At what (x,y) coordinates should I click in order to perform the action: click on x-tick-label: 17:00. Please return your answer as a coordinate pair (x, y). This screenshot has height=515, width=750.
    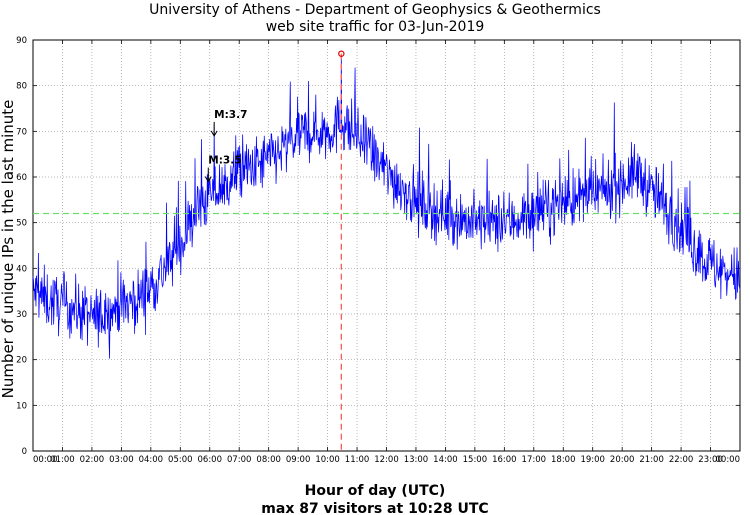
    Looking at the image, I should click on (534, 460).